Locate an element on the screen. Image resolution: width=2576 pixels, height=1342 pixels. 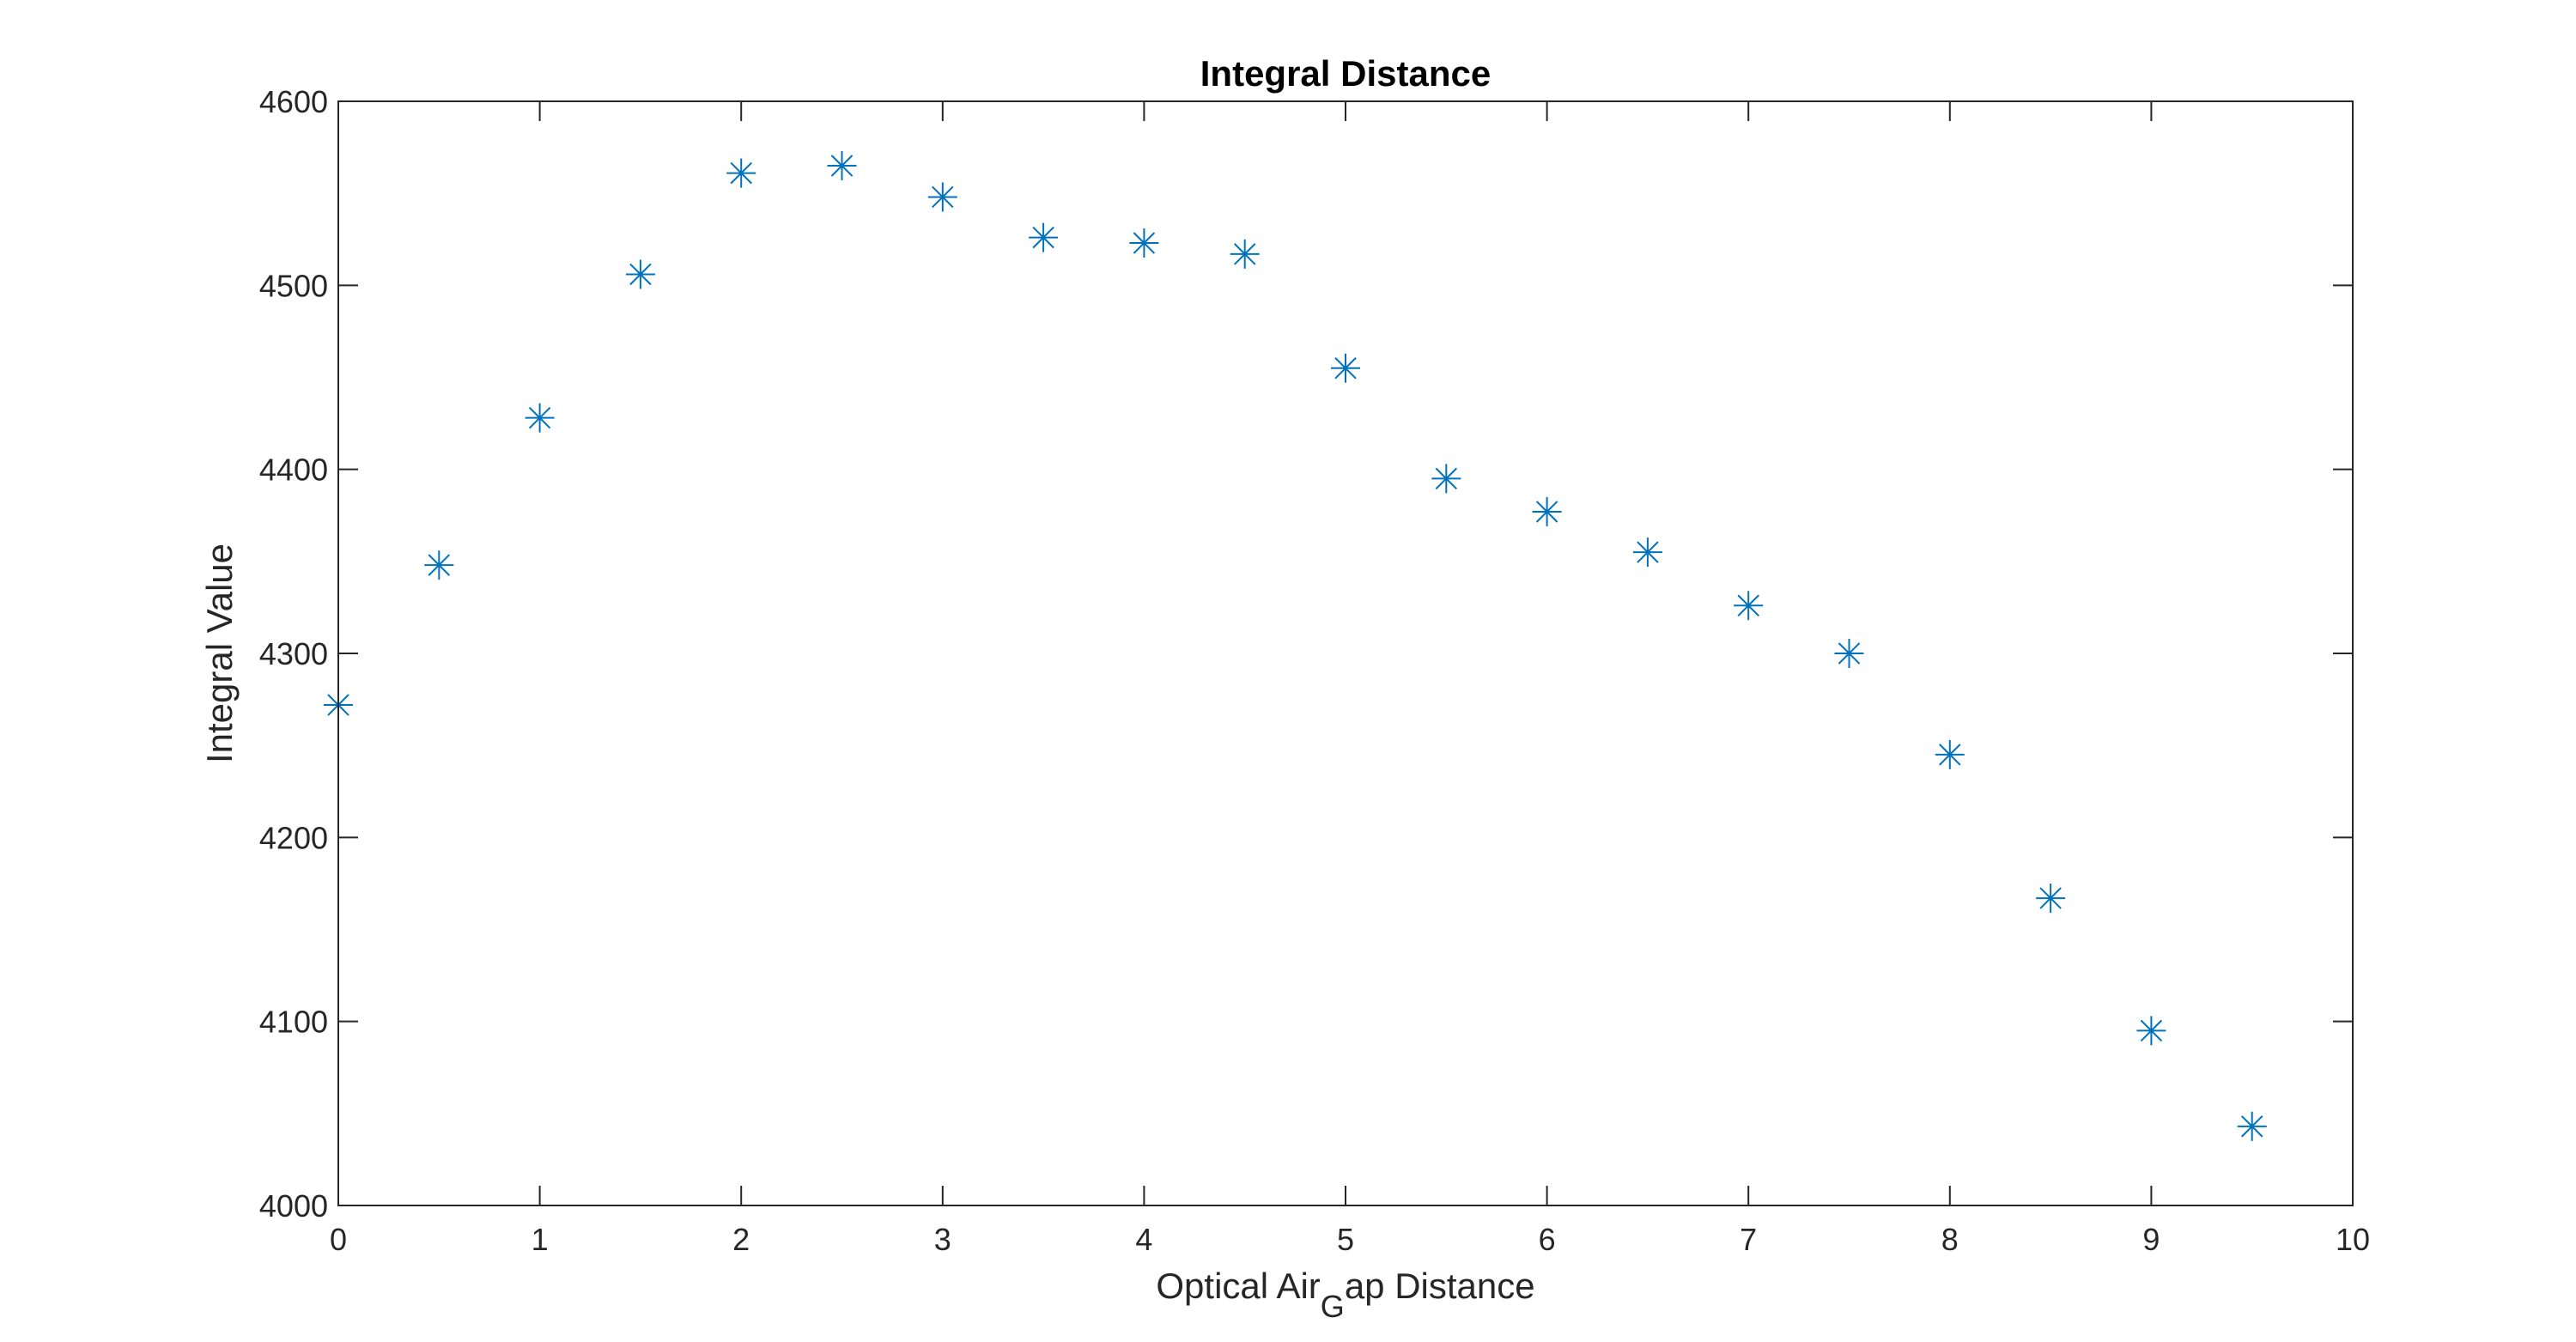
x-tick-label: 8 is located at coordinates (1950, 1239).